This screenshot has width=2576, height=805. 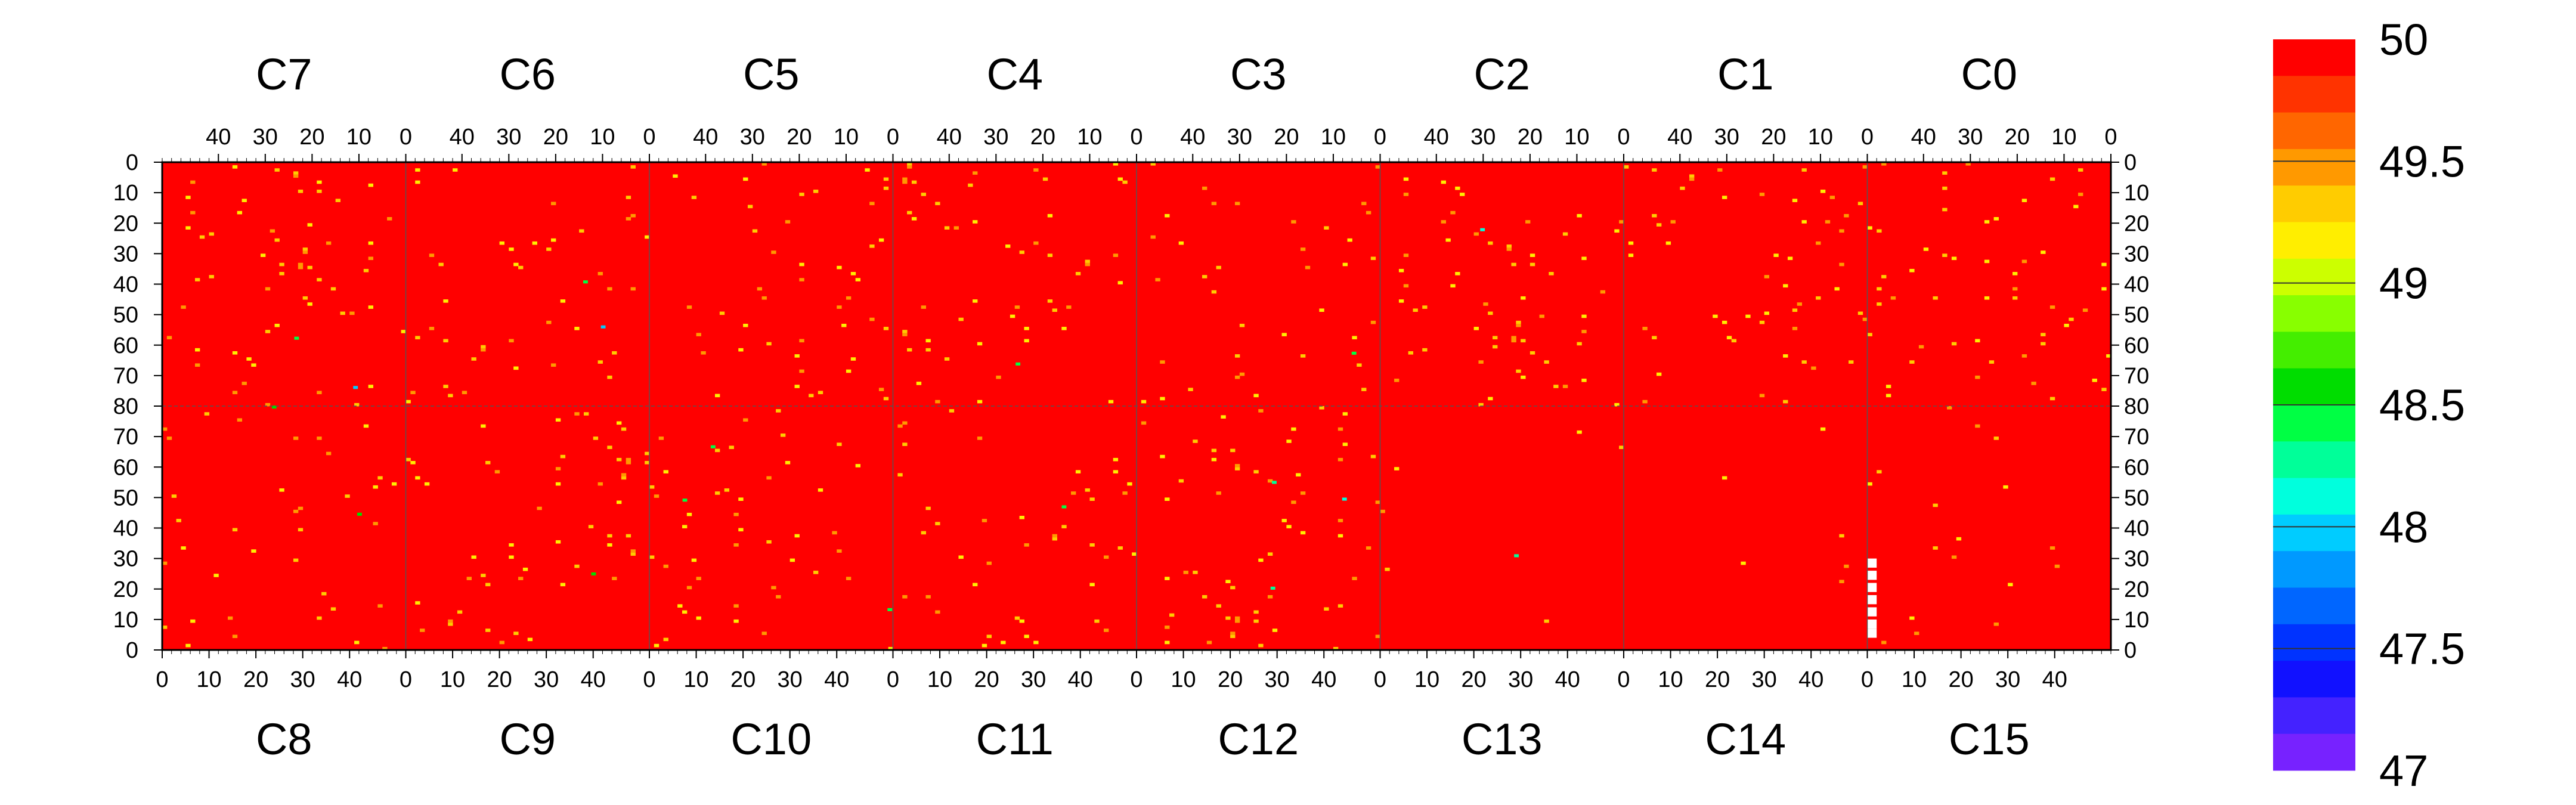 I want to click on left-y-tick-label: 70, so click(x=125, y=376).